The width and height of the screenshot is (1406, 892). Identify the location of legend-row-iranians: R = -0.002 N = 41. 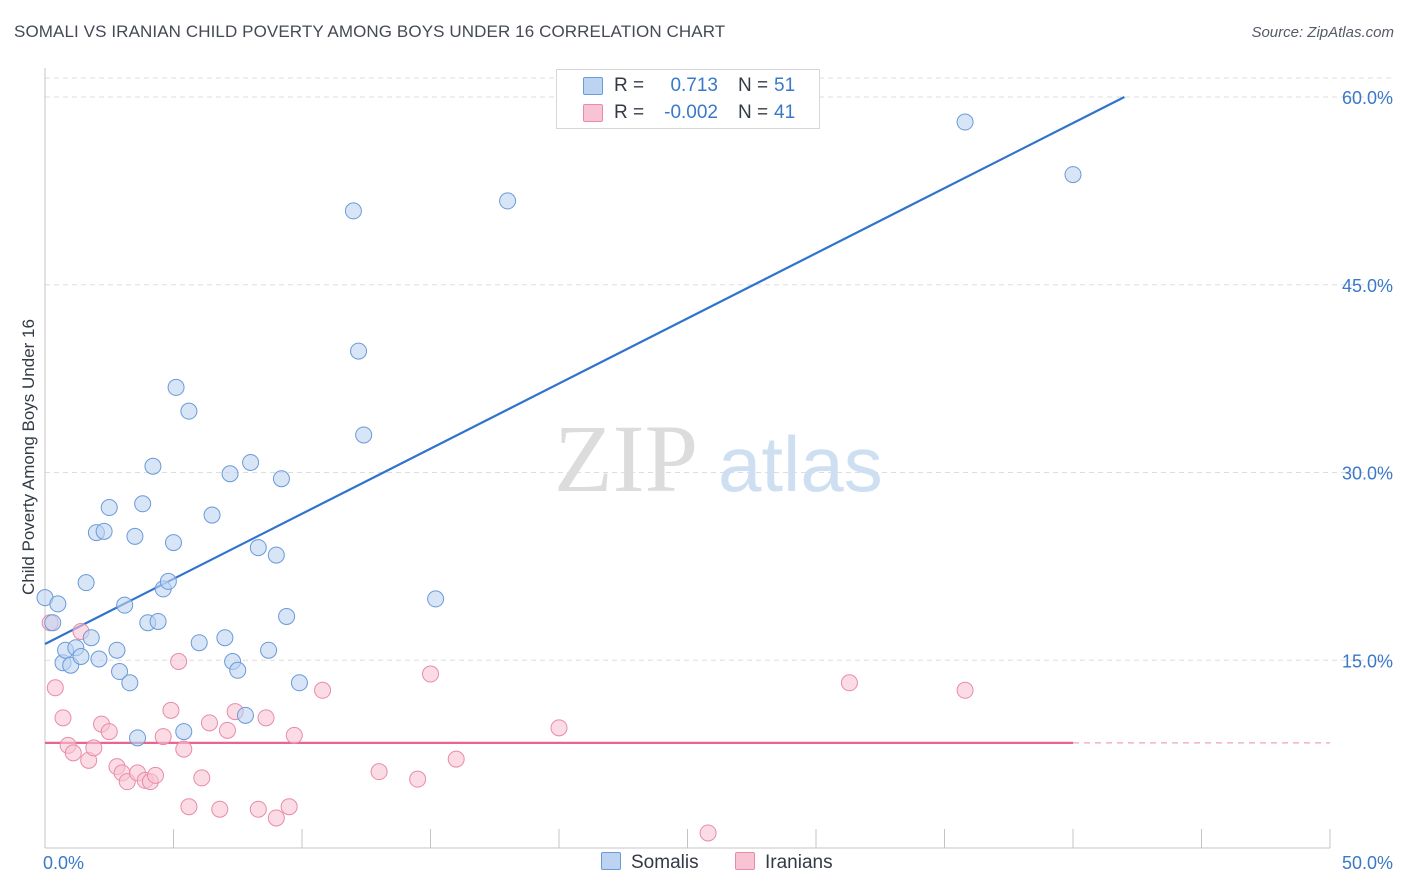
(688, 113).